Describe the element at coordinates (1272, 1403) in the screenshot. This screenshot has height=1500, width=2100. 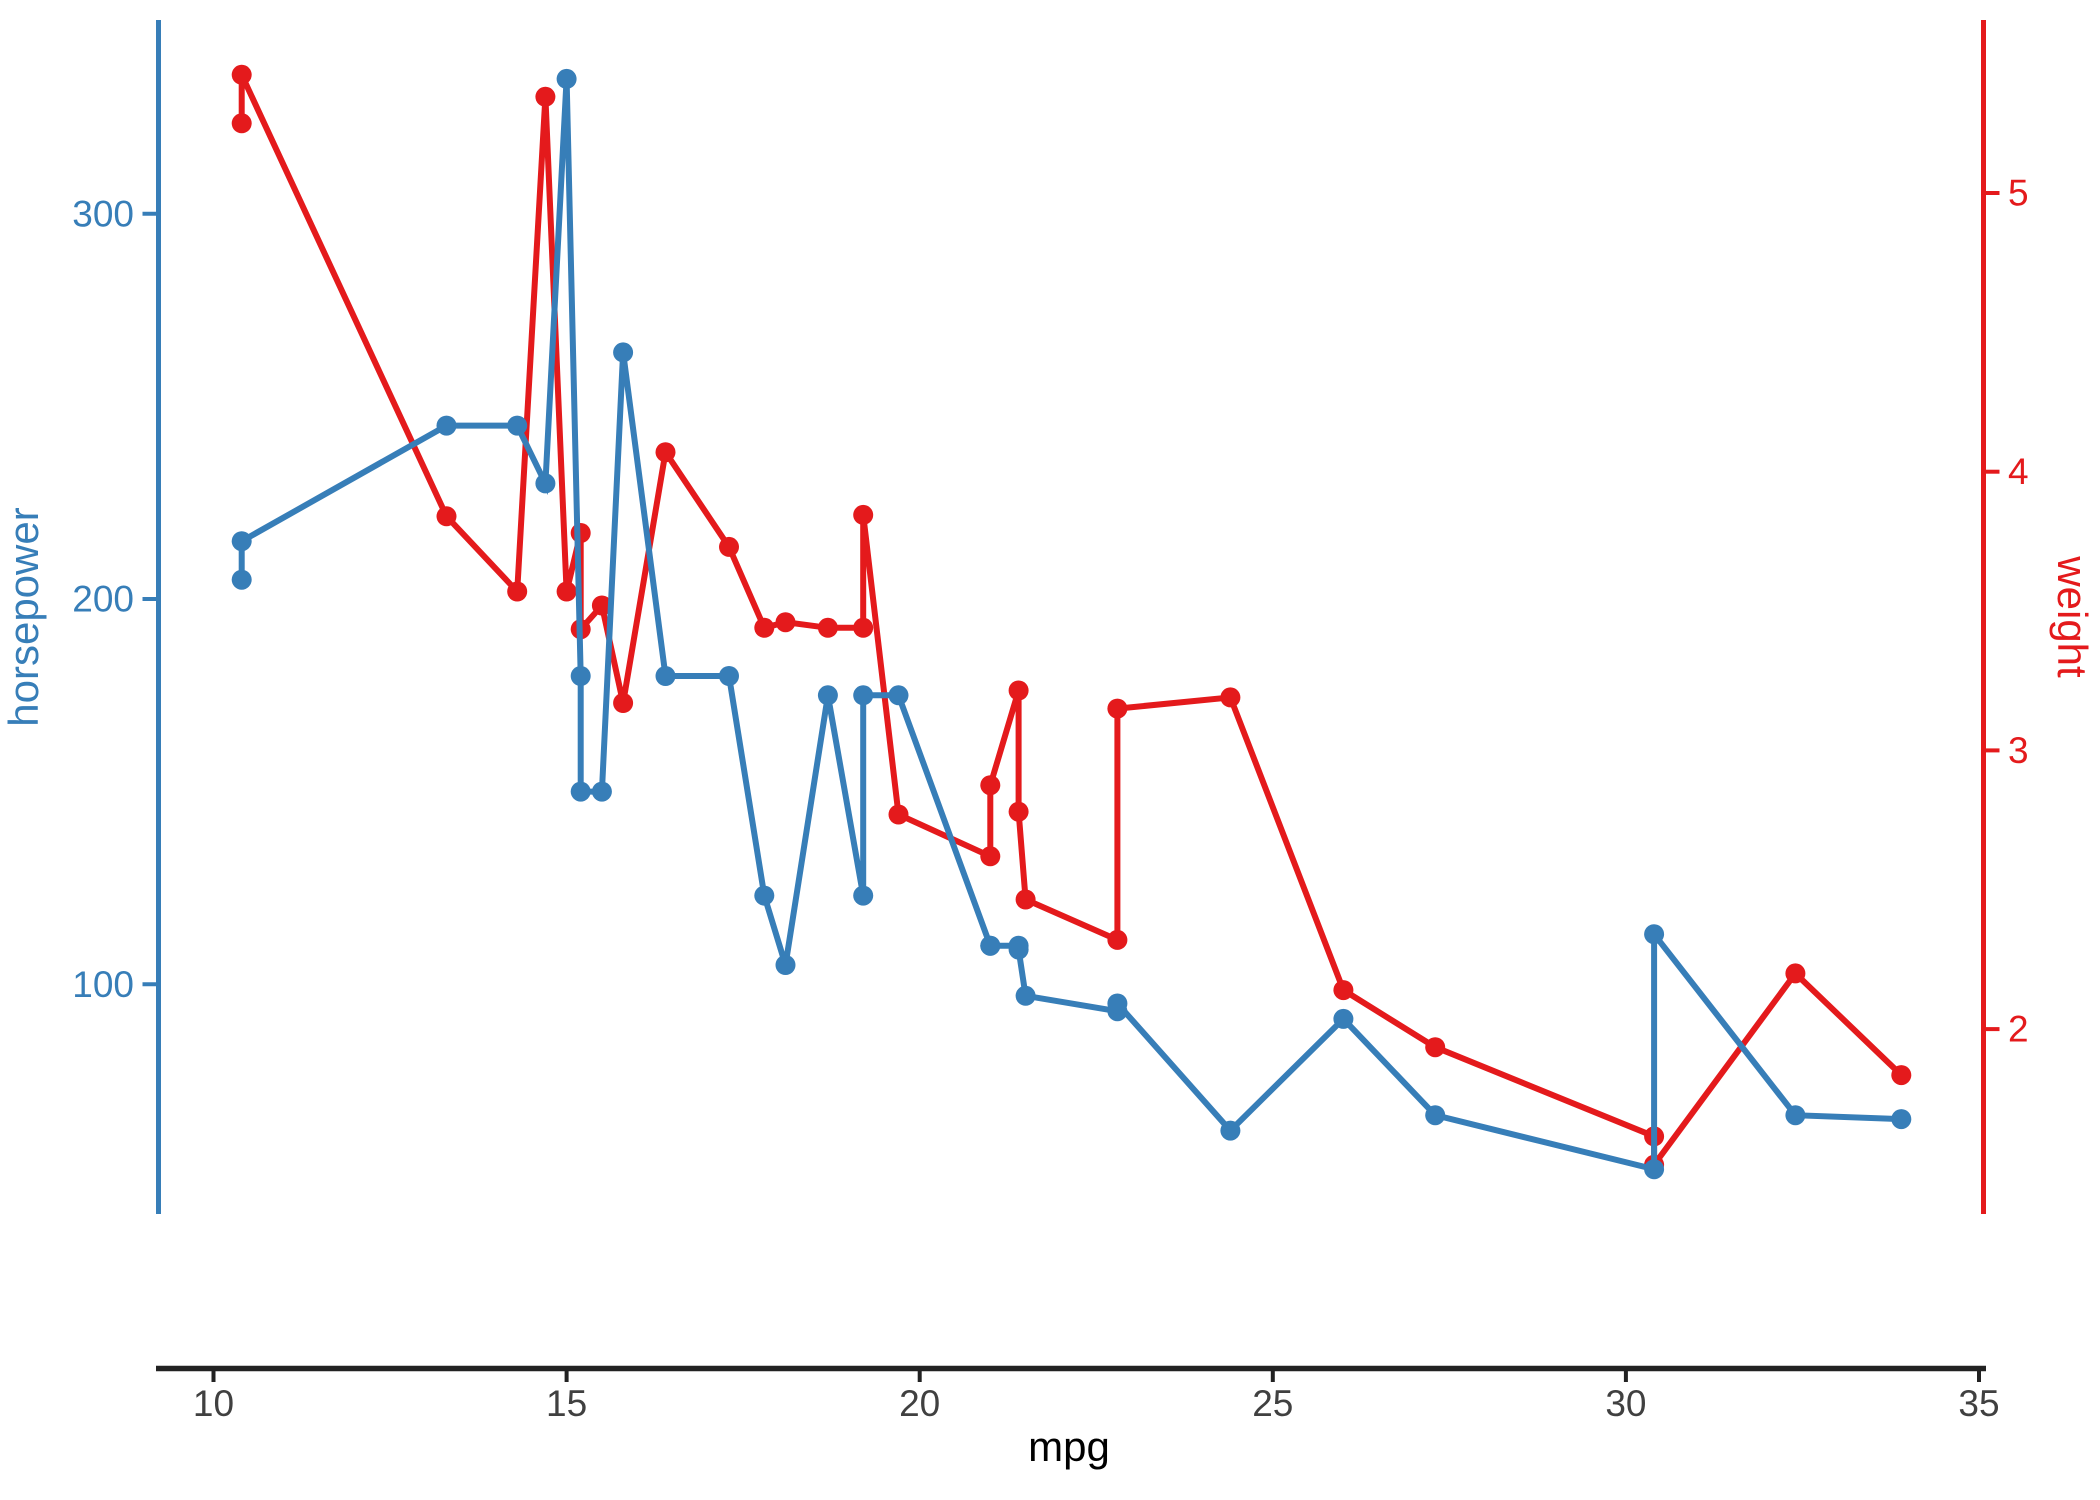
I see `x-axis-tick-label-25: 25` at that location.